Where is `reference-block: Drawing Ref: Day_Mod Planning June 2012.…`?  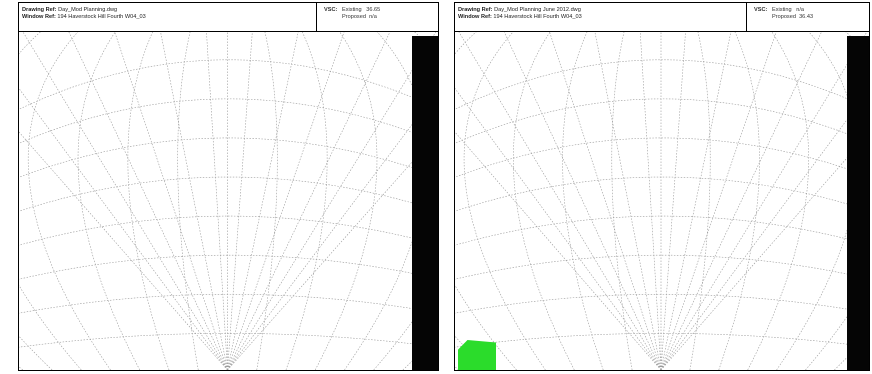
reference-block: Drawing Ref: Day_Mod Planning June 2012.… is located at coordinates (520, 14).